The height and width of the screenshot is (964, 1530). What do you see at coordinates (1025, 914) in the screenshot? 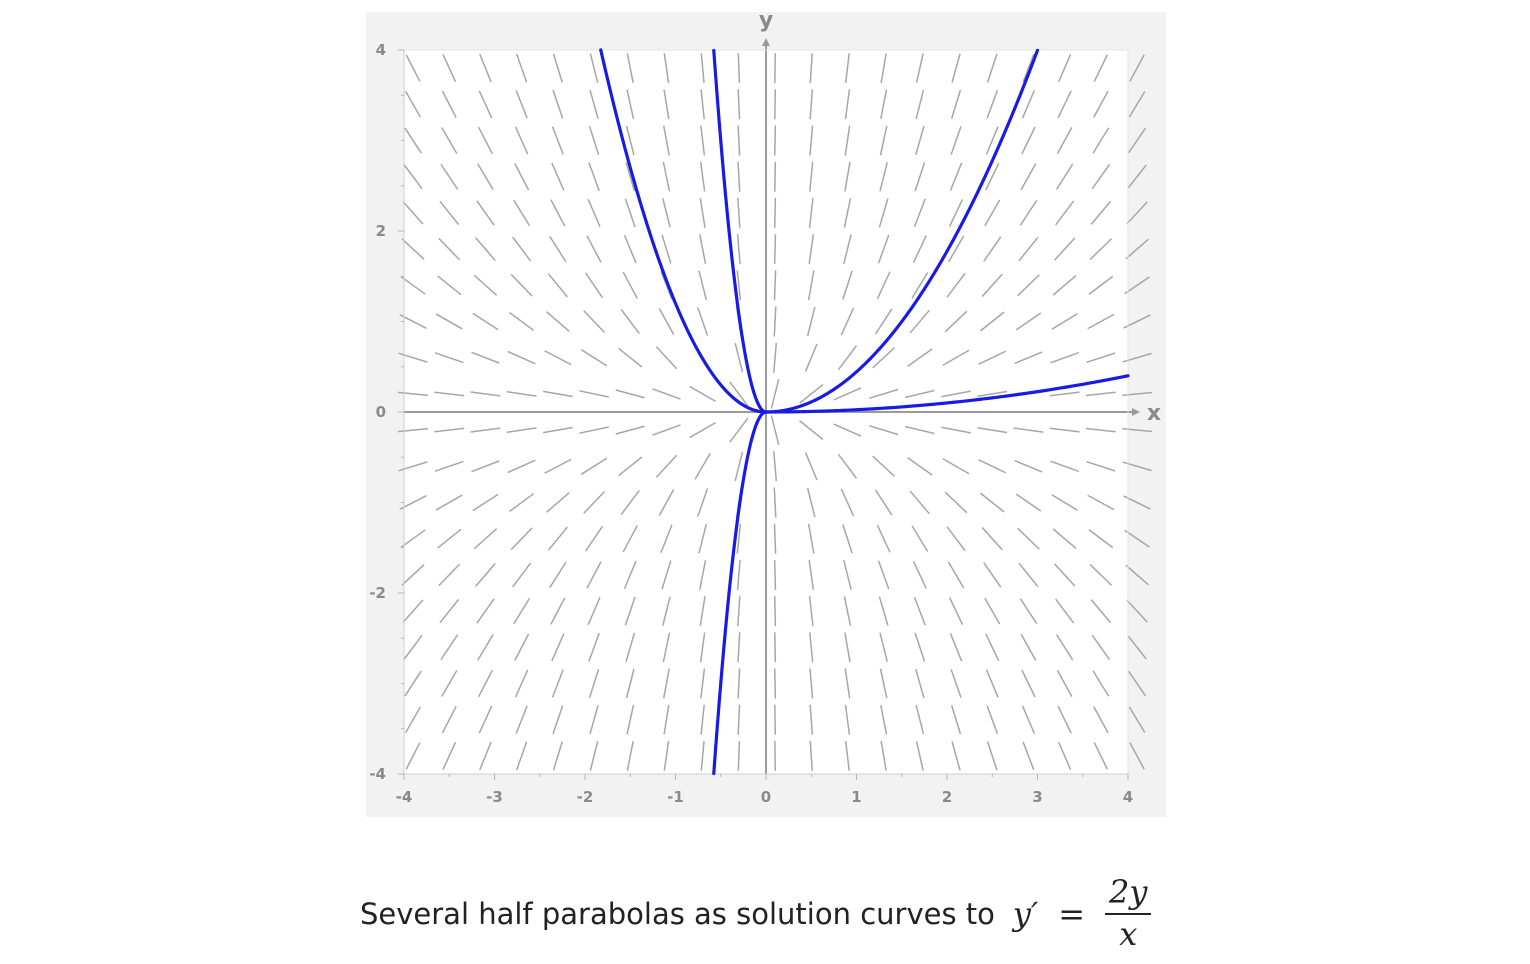
I see `formula-lhs: y′` at bounding box center [1025, 914].